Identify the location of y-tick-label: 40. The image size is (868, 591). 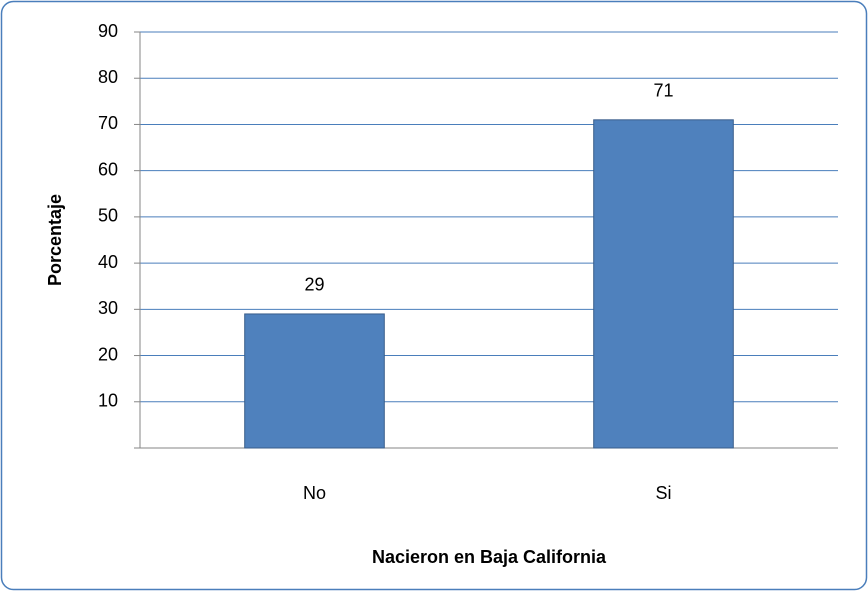
(108, 262).